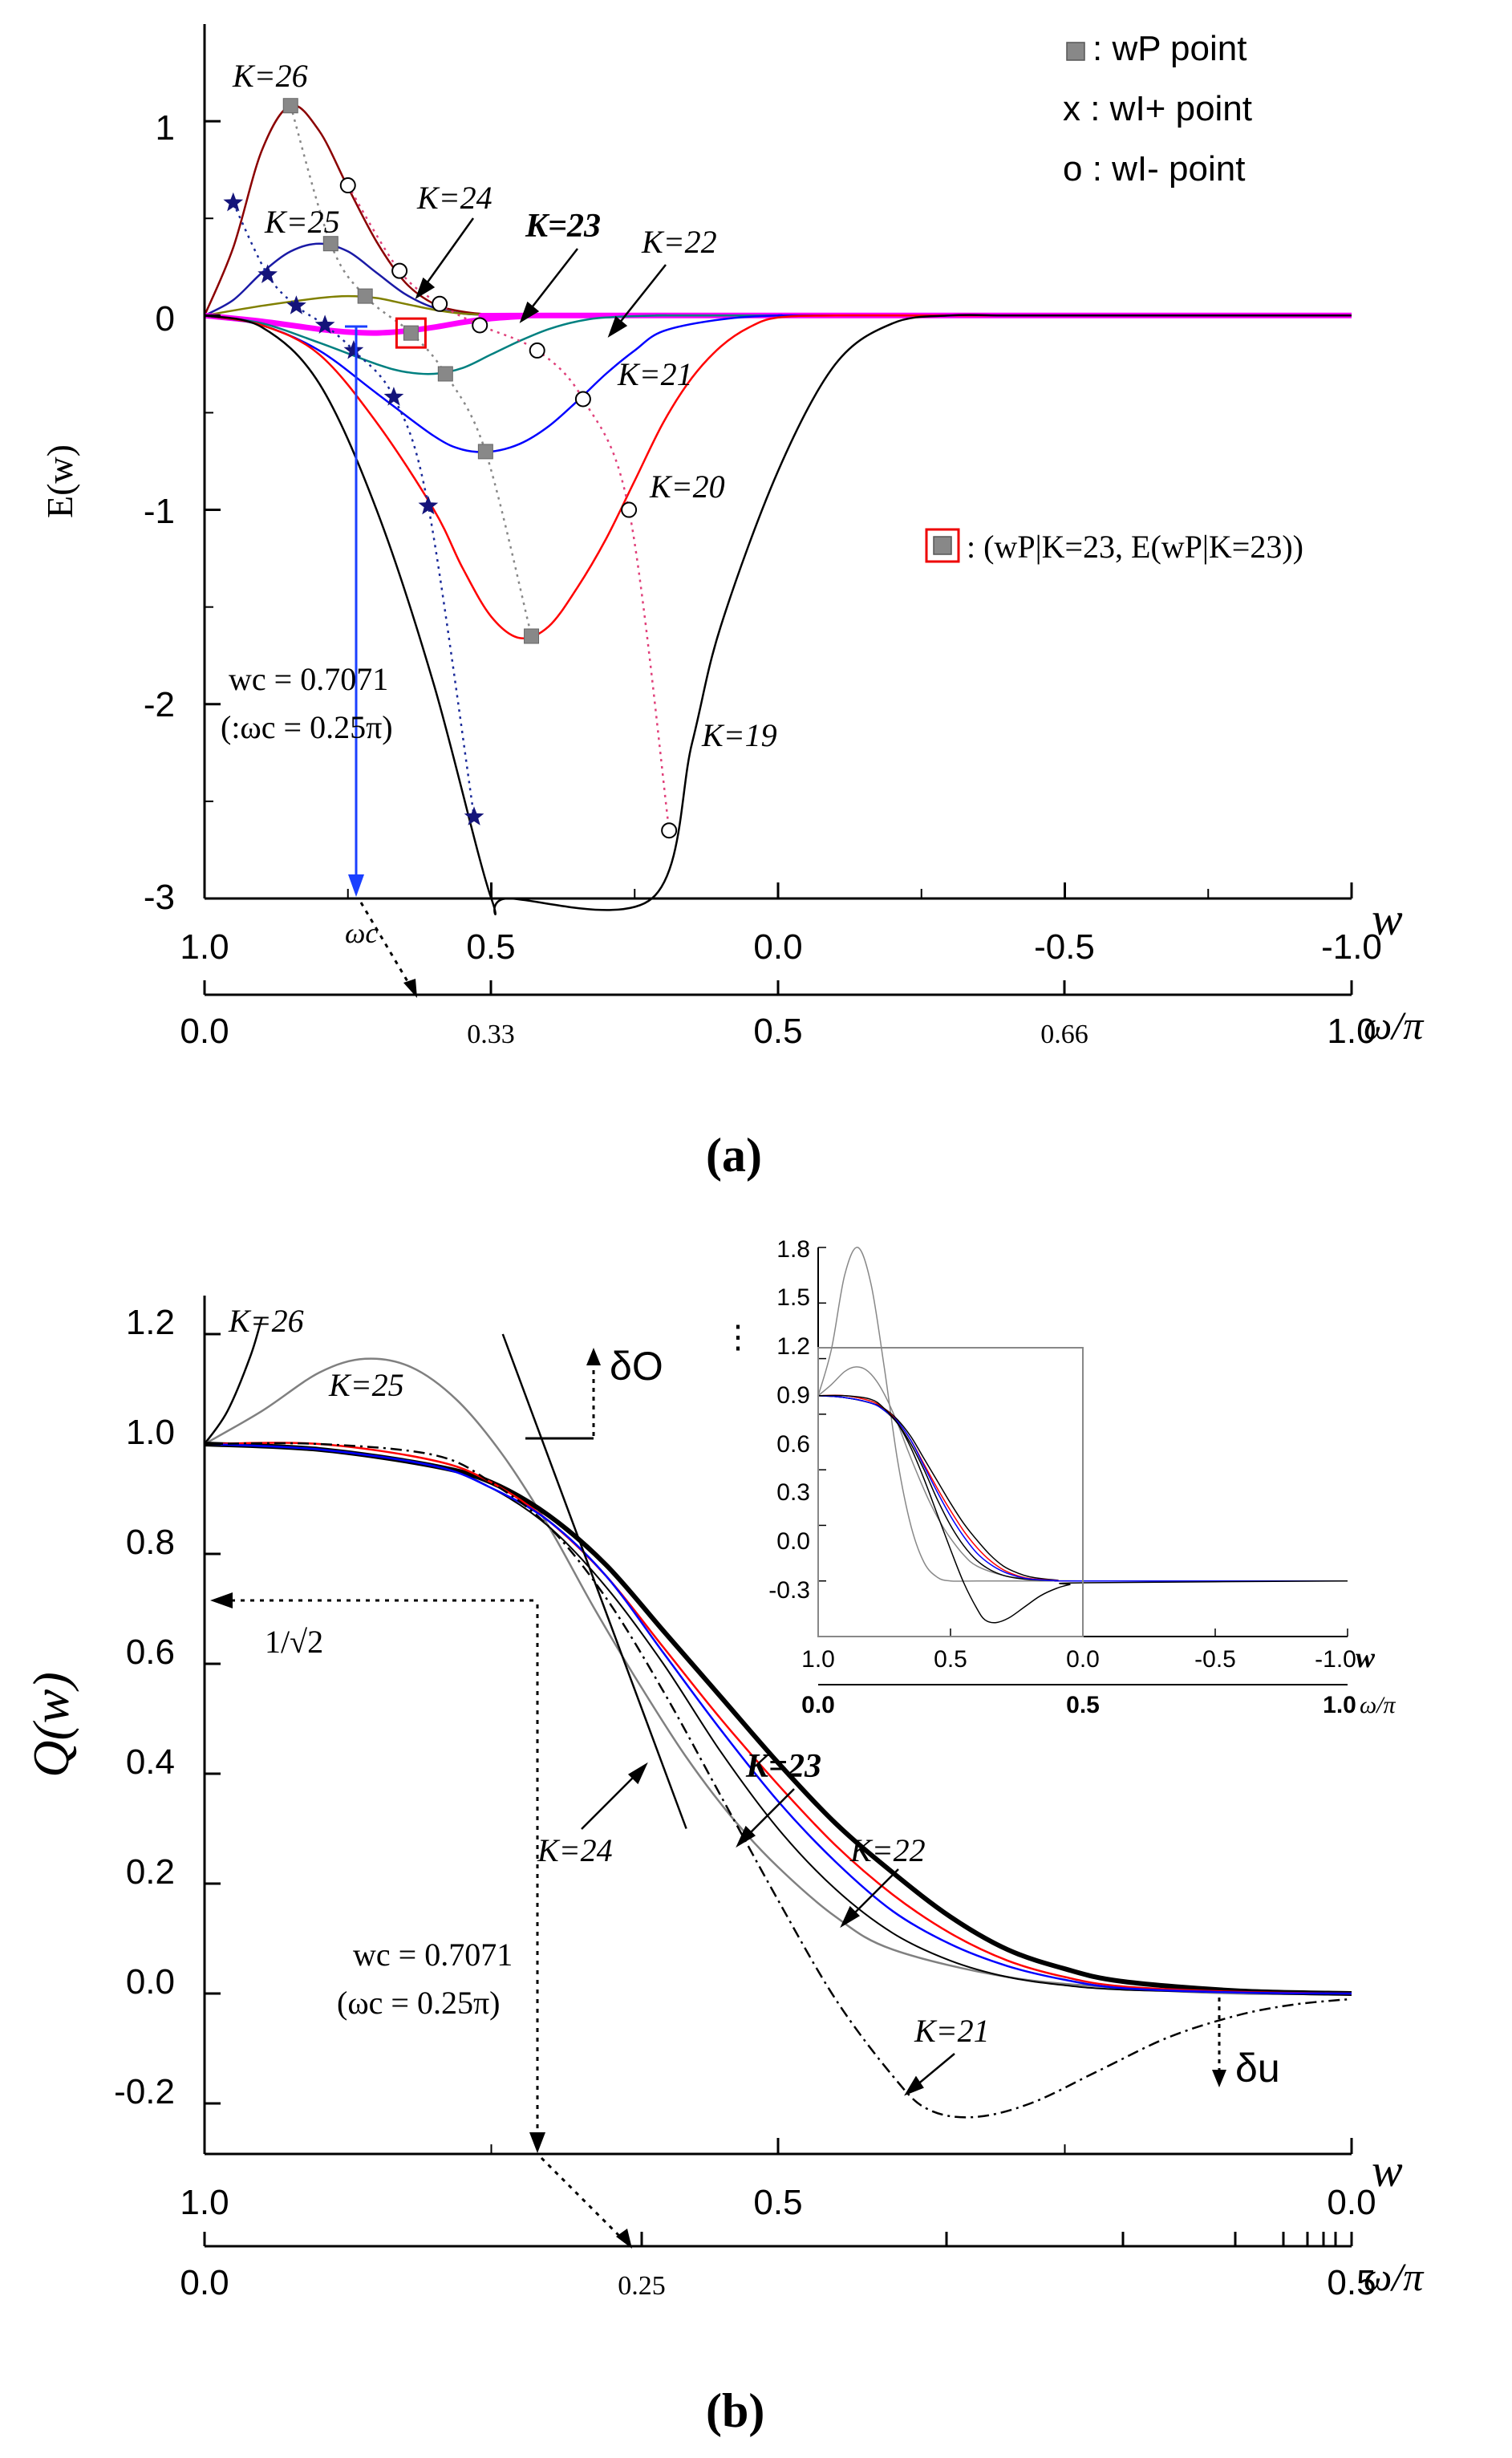 The height and width of the screenshot is (2458, 1512). Describe the element at coordinates (679, 242) in the screenshot. I see `label-k22: K=22` at that location.